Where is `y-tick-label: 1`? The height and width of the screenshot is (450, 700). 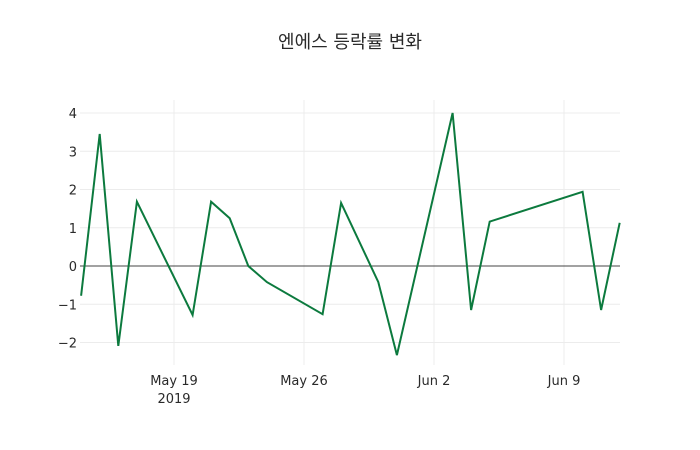 y-tick-label: 1 is located at coordinates (73, 229).